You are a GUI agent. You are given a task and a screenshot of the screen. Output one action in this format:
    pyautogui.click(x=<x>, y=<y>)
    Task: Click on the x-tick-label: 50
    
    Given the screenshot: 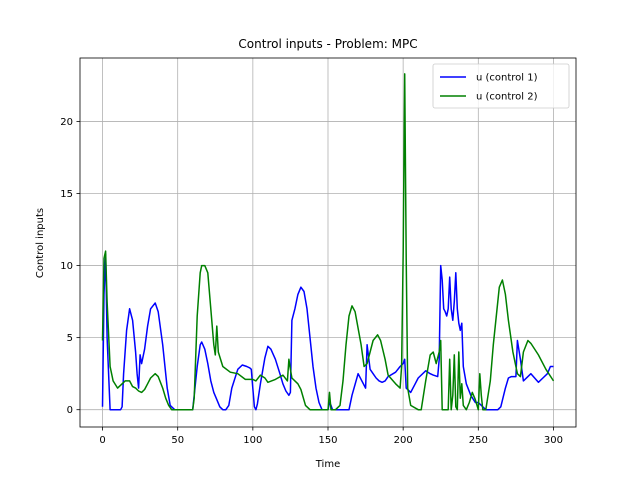 What is the action you would take?
    pyautogui.click(x=177, y=440)
    